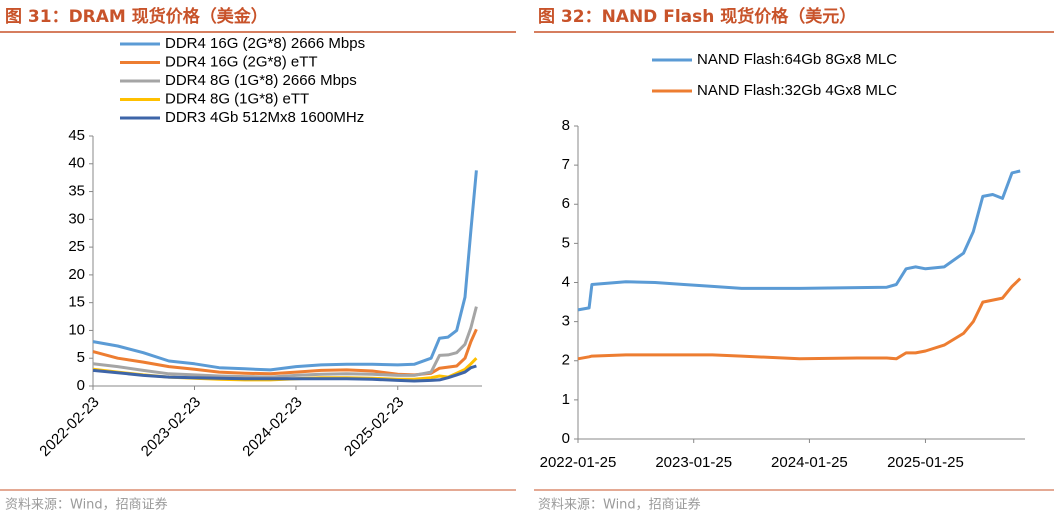 The image size is (1054, 518). Describe the element at coordinates (171, 427) in the screenshot. I see `x-tick-label: 2023-02-23` at that location.